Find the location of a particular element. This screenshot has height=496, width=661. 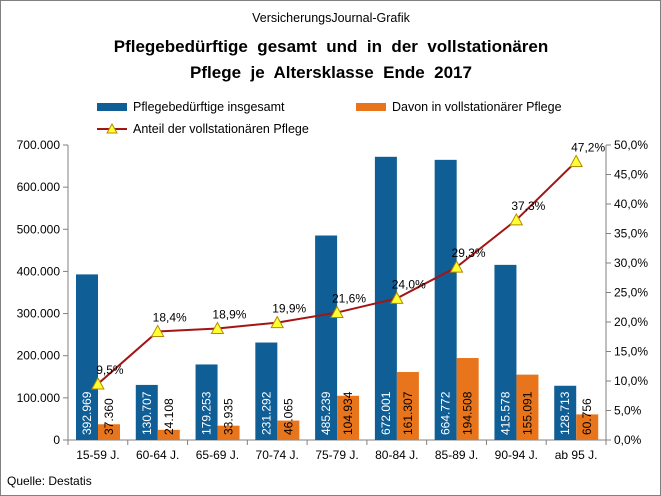

x-tick-label: 70-74 J. is located at coordinates (277, 455).